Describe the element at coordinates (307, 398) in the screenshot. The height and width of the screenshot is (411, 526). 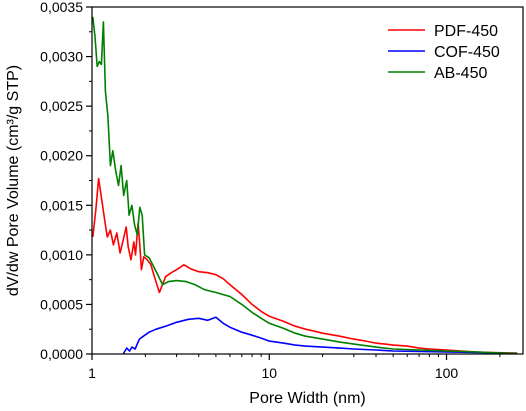
I see `x-axis-title: Pore Width (nm)` at that location.